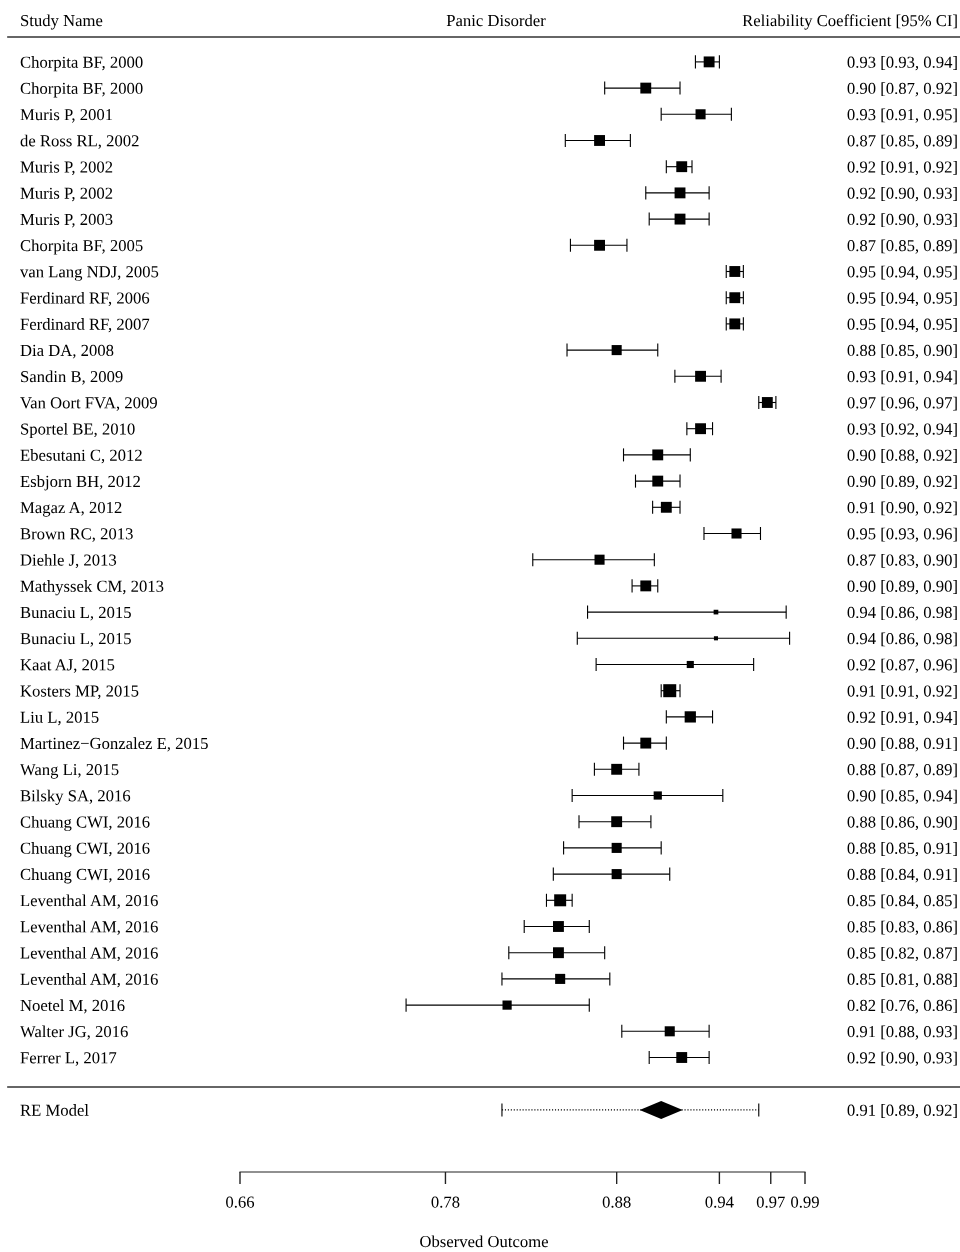 The image size is (960, 1252). Describe the element at coordinates (85, 299) in the screenshot. I see `y-tick-label: Ferdinard RF, 2006` at that location.